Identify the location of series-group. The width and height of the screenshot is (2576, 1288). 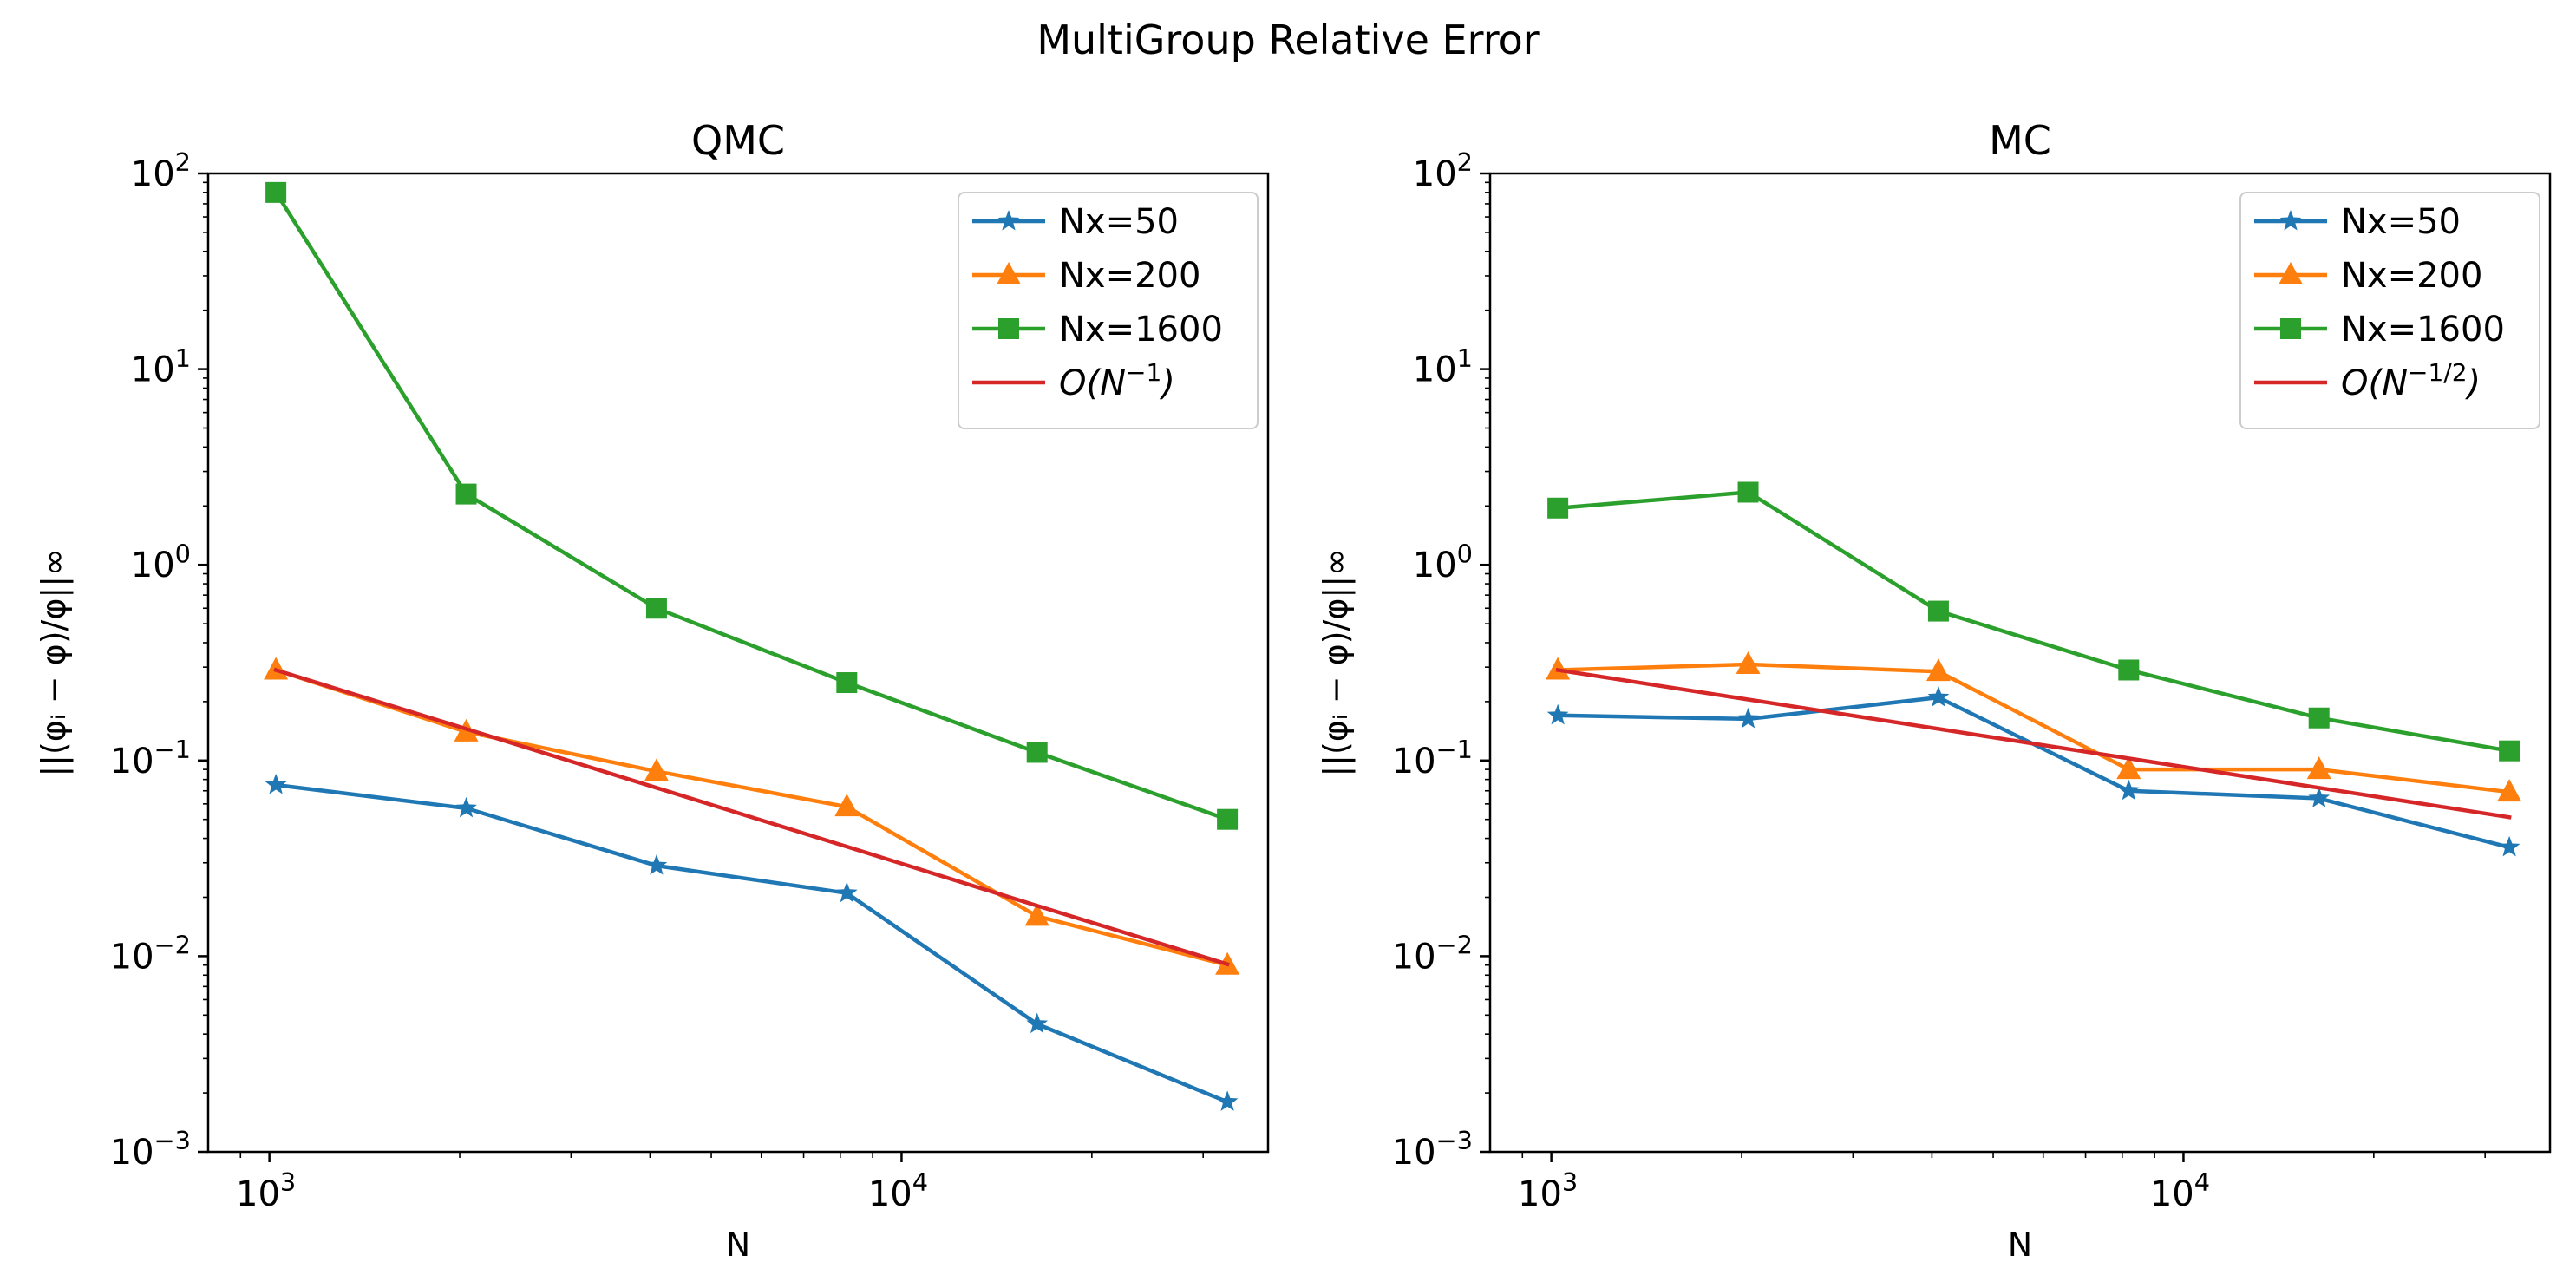
(2034, 669).